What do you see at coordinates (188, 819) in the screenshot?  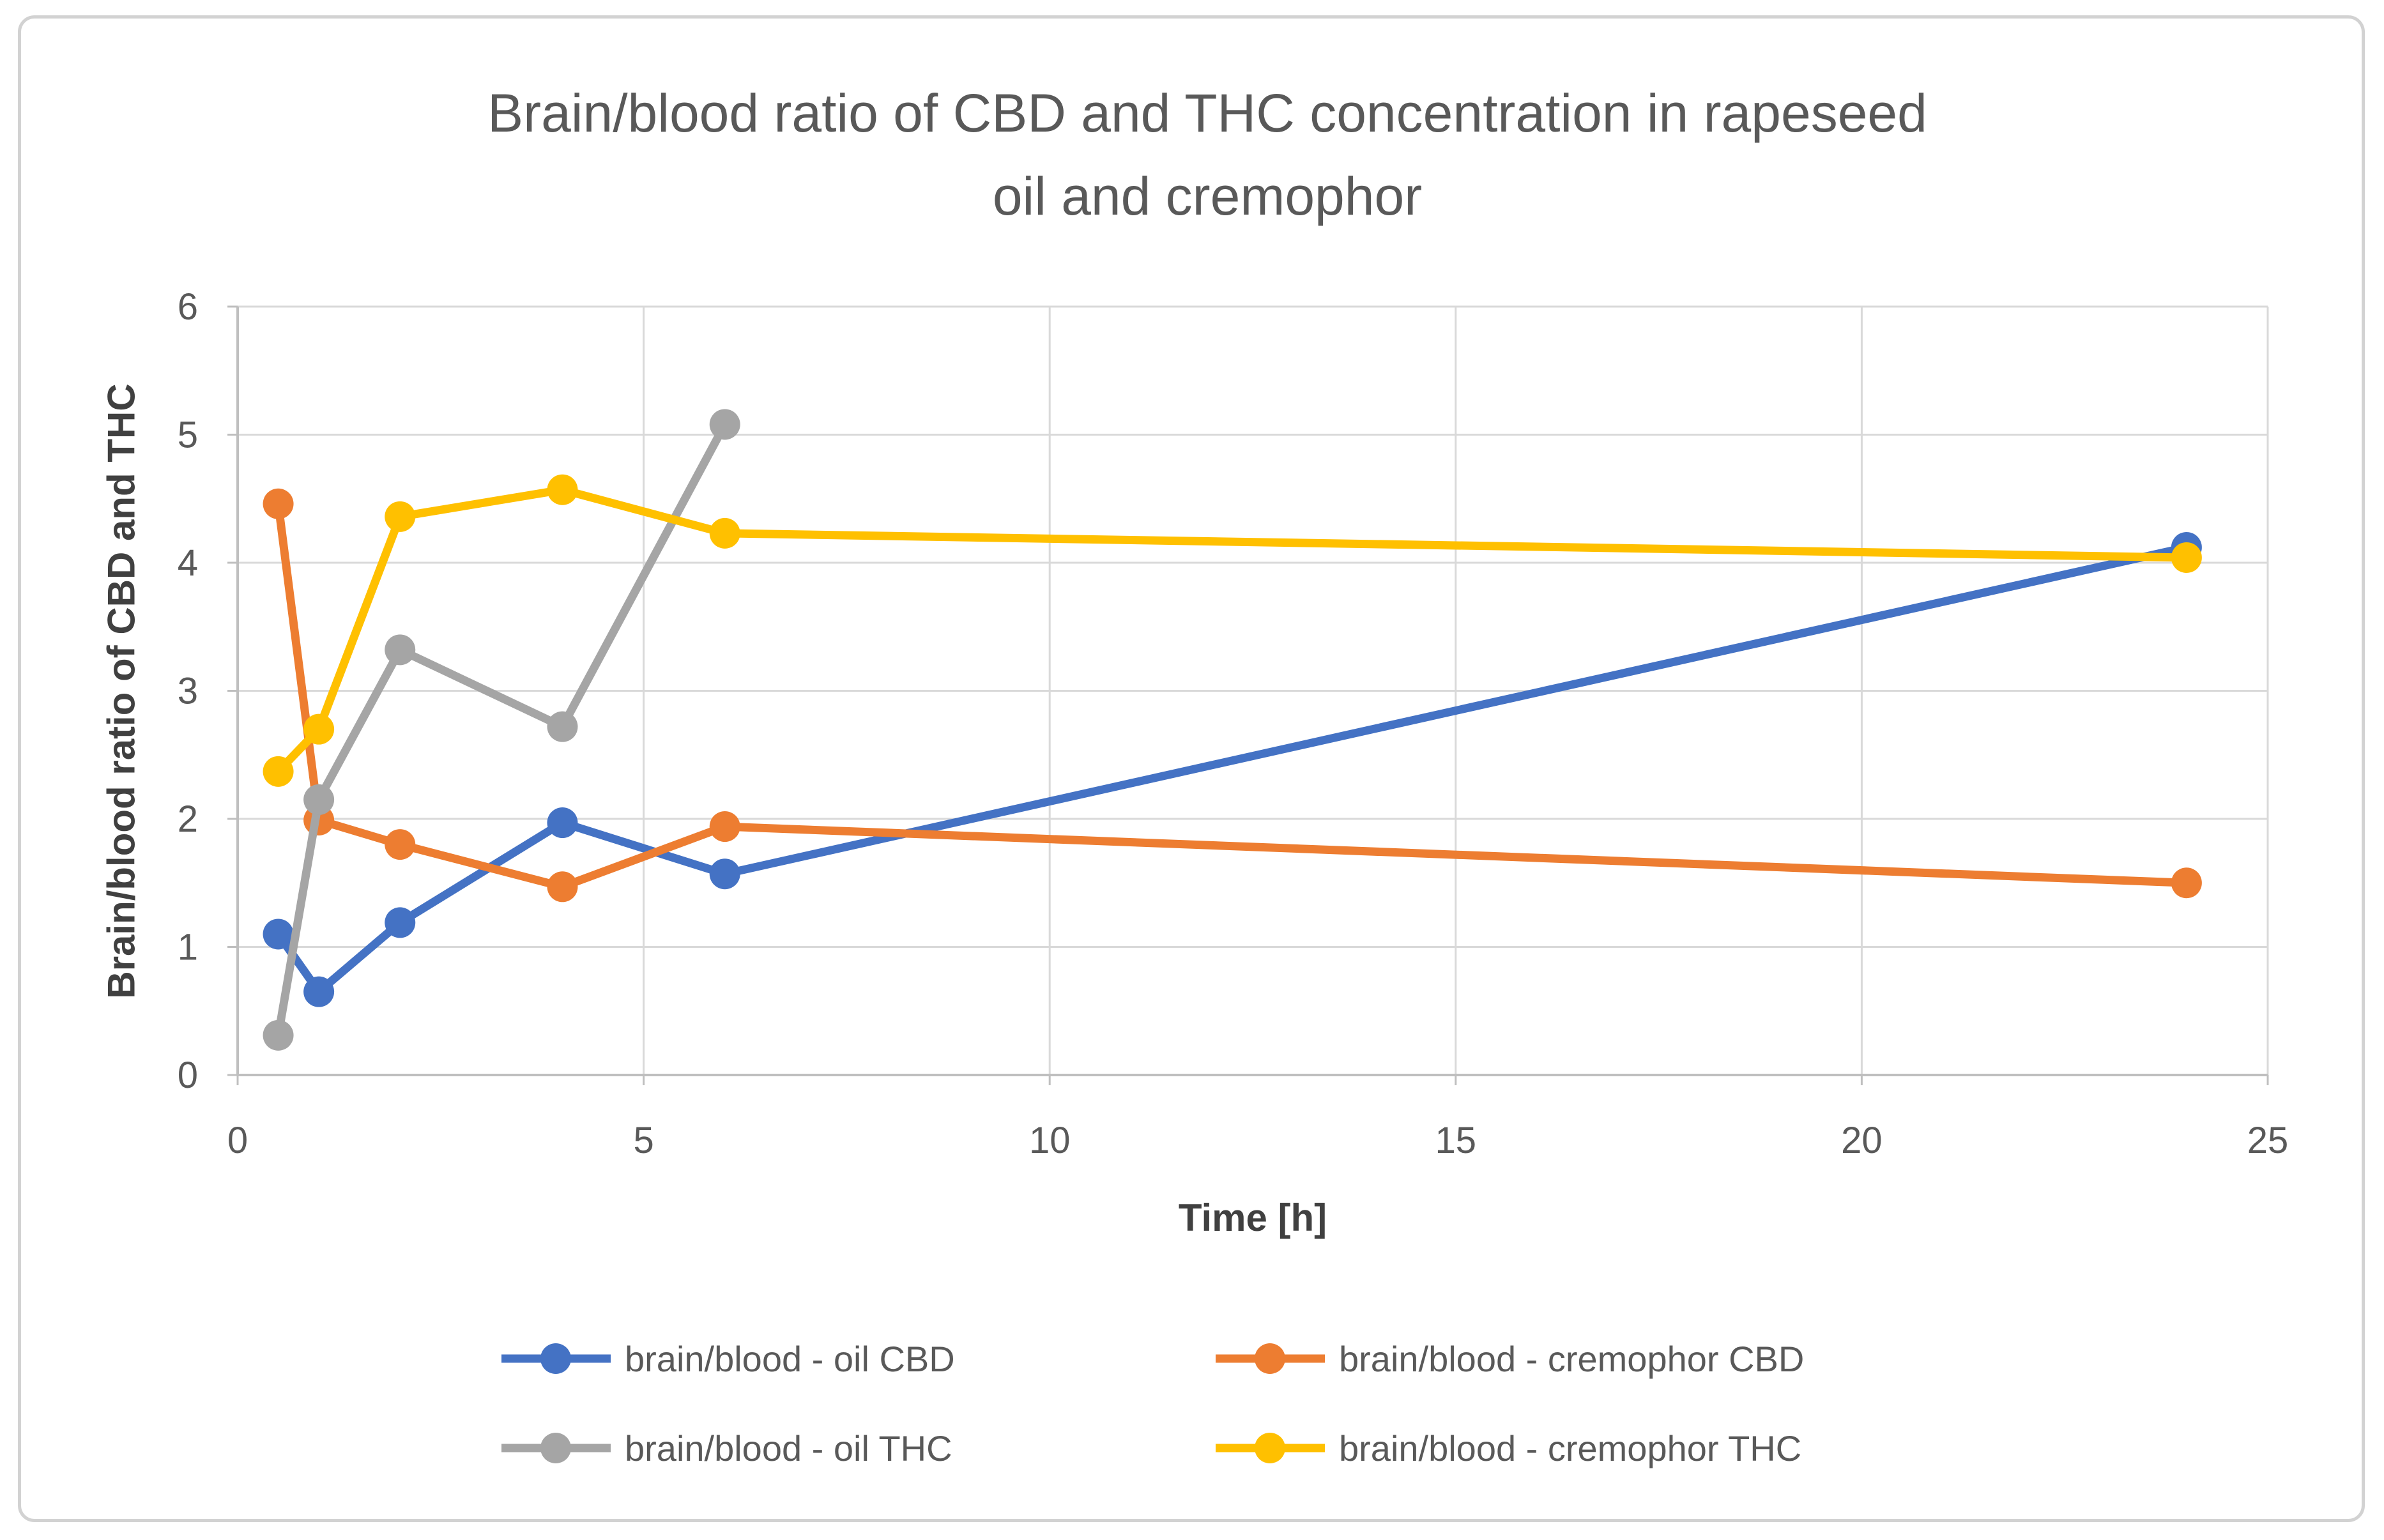 I see `y-tick-label: 2` at bounding box center [188, 819].